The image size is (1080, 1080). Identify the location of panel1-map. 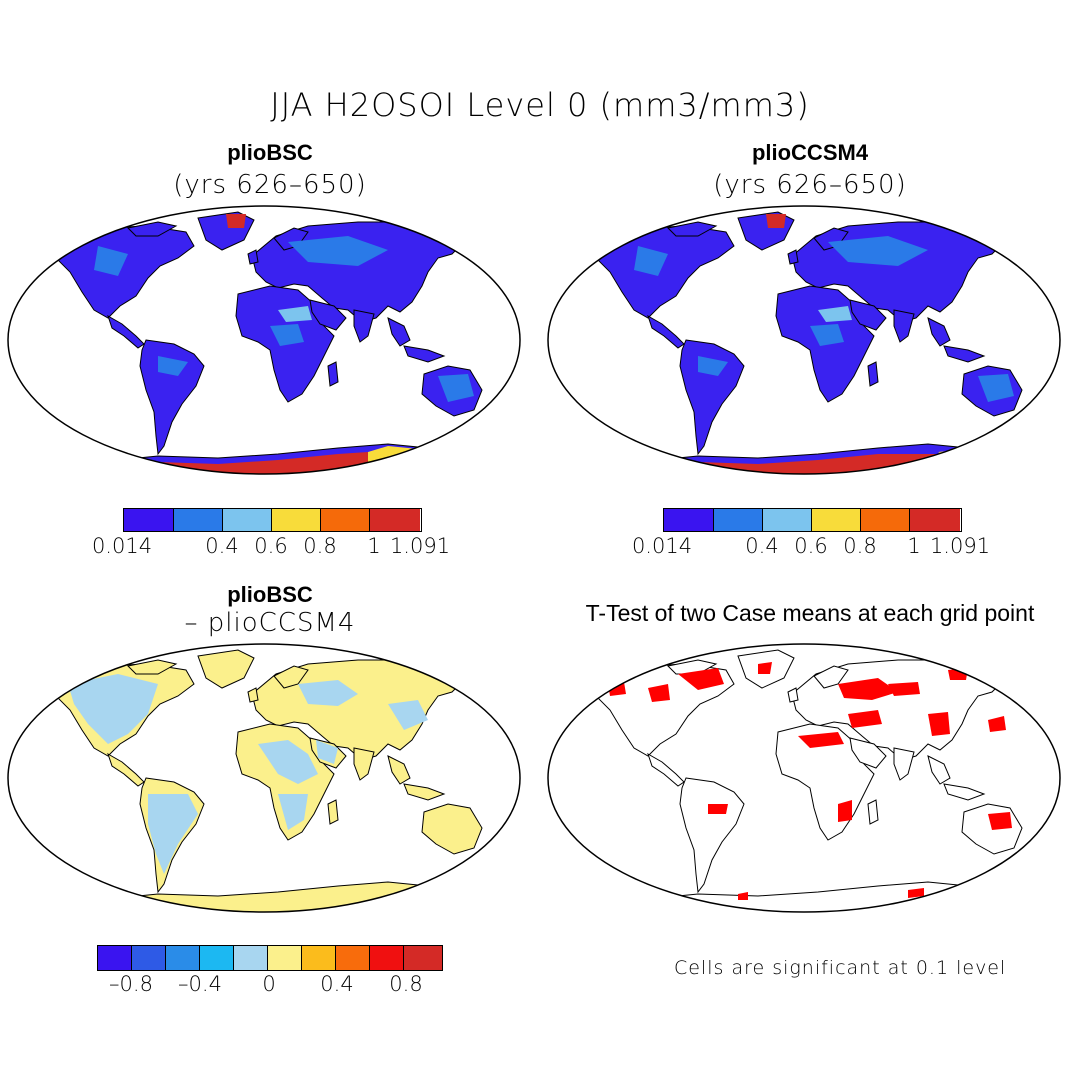
(264, 340).